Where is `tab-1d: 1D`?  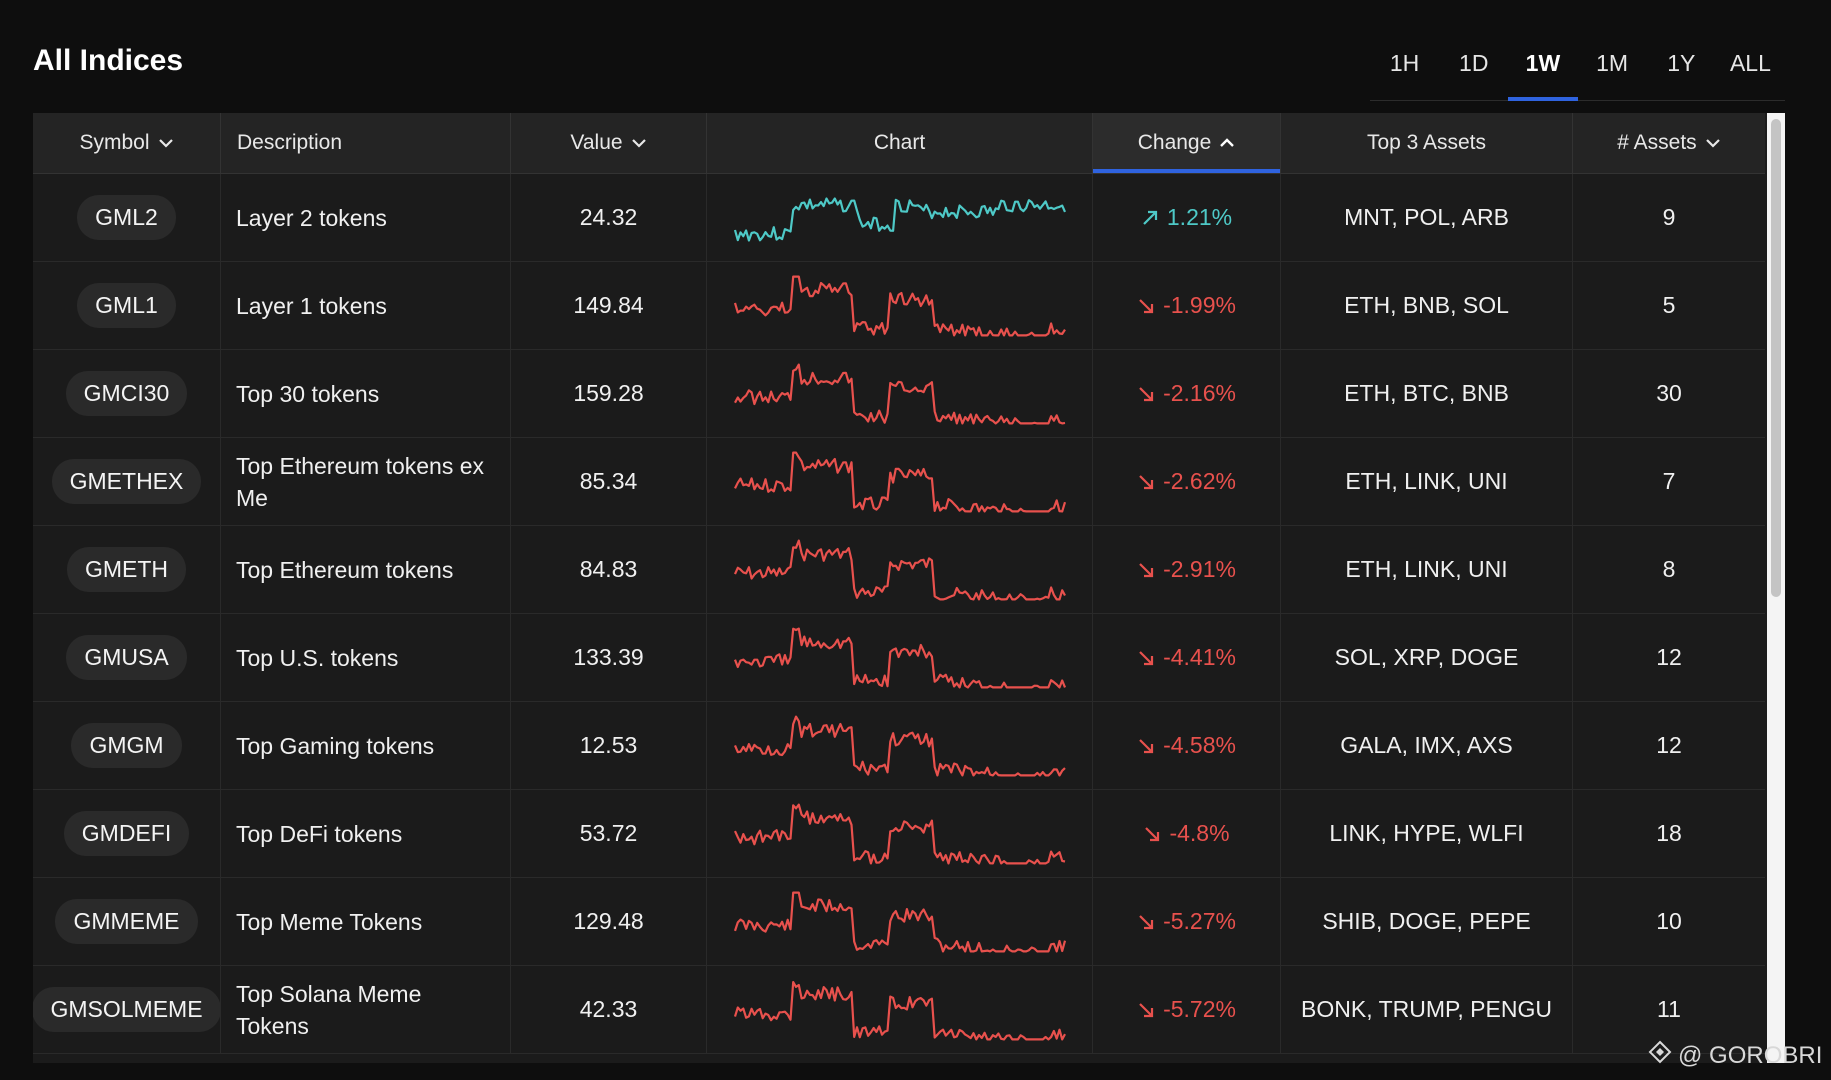
tab-1d: 1D is located at coordinates (1474, 63).